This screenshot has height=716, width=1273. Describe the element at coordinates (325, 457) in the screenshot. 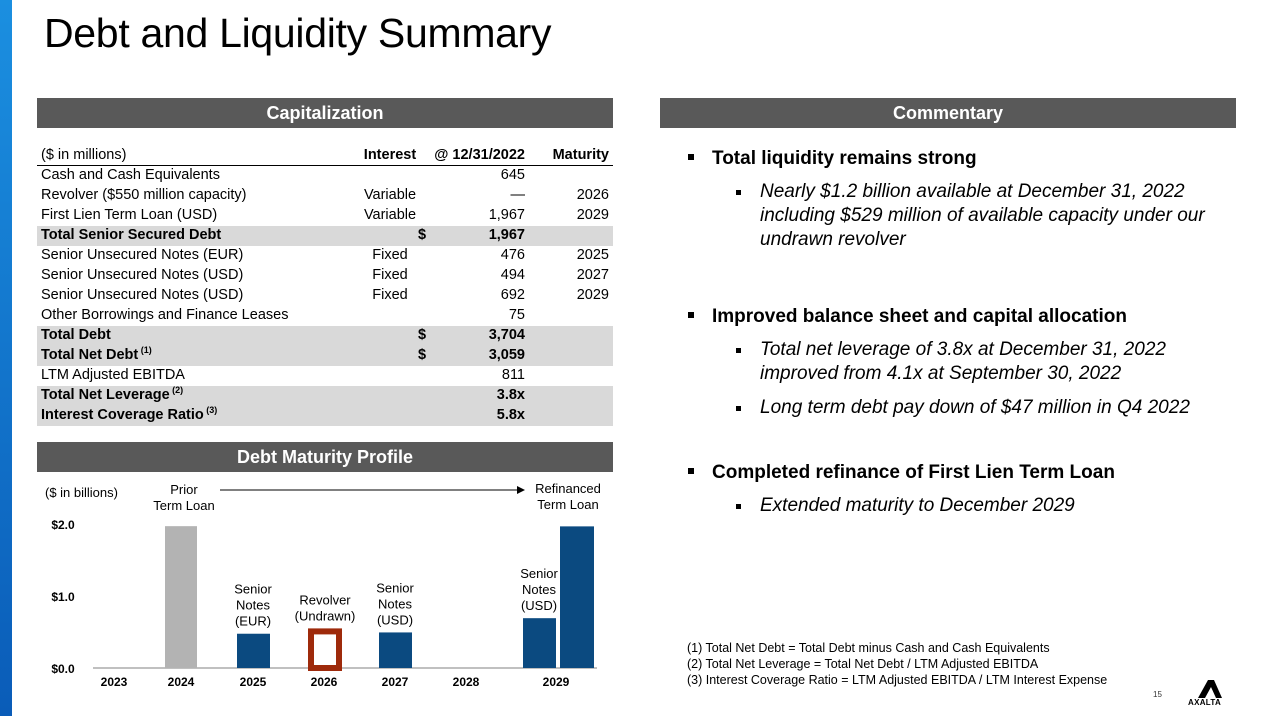

I see `maturity-profile-header: Debt Maturity Profile` at that location.